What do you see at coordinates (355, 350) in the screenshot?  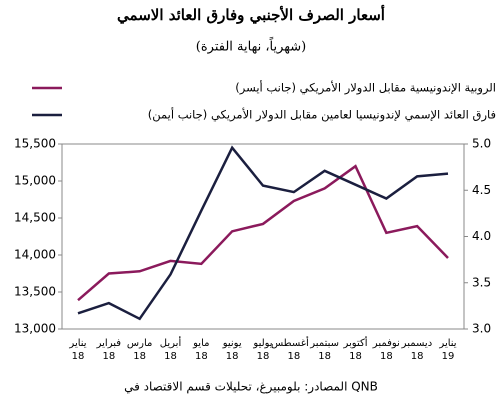 I see `x-tick-label: أكتوبر 18` at bounding box center [355, 350].